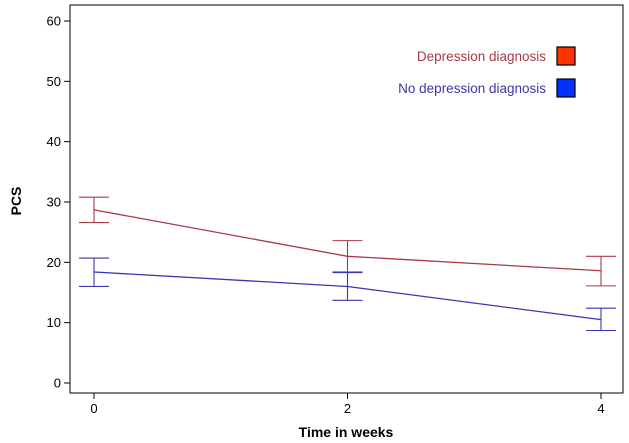  Describe the element at coordinates (472, 88) in the screenshot. I see `legend-label: No depression diagnosis` at that location.